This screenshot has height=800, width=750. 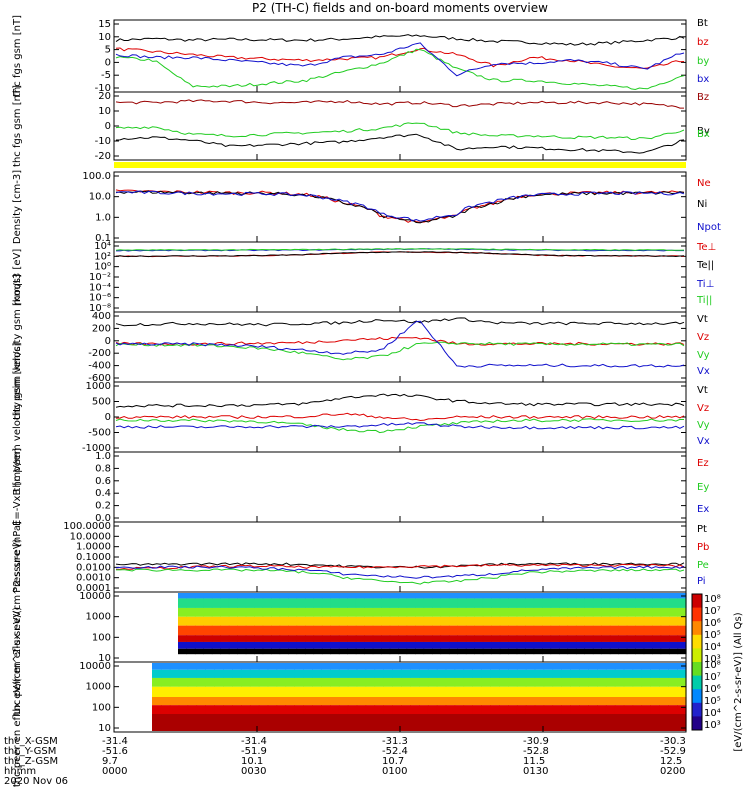 I want to click on y-tick-label: -5, so click(x=106, y=75).